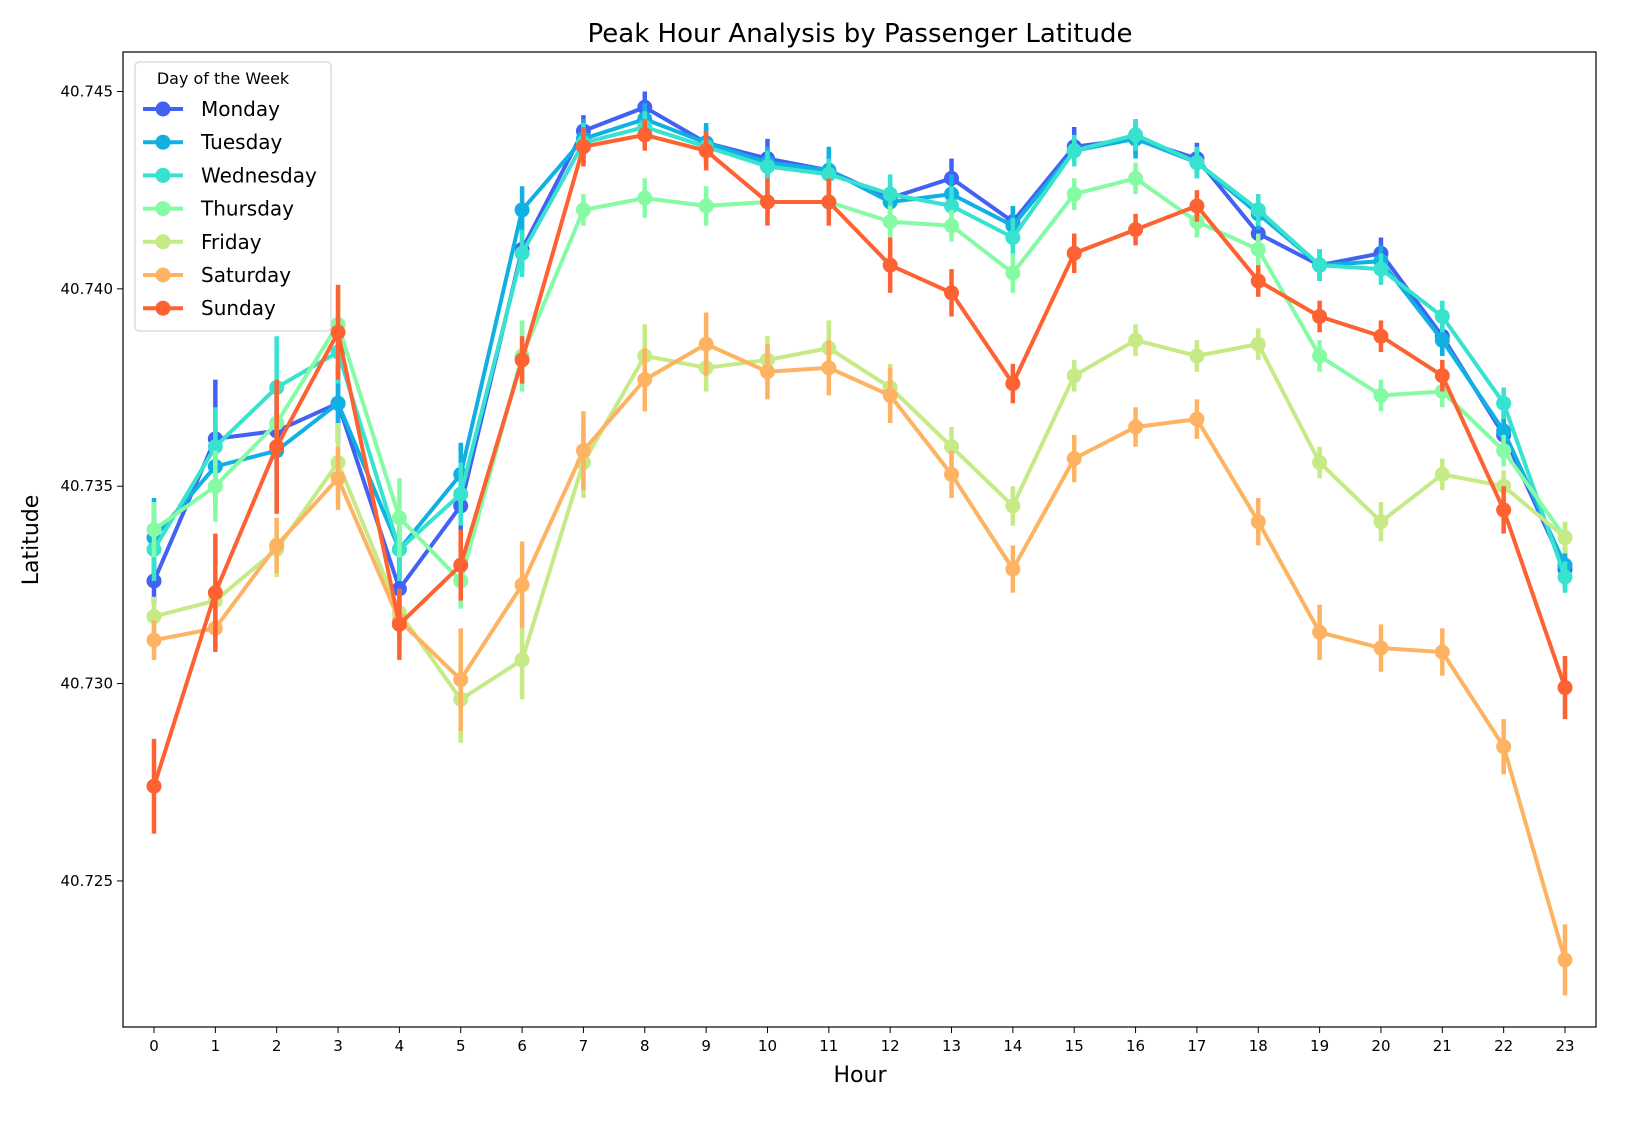  I want to click on x-tick-label: 9, so click(706, 1046).